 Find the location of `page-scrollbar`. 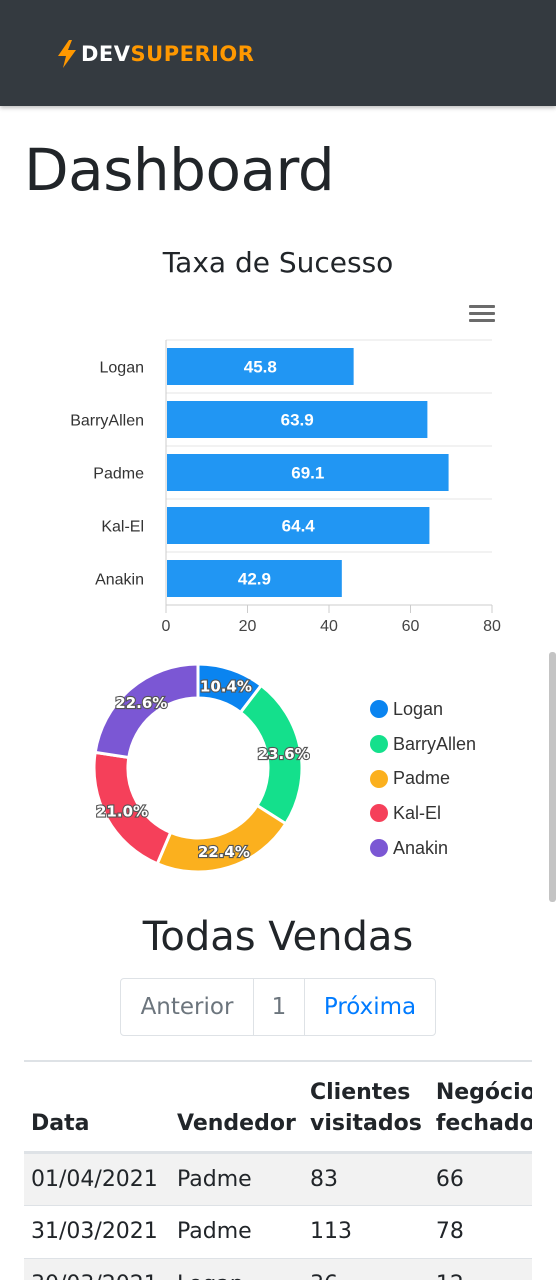

page-scrollbar is located at coordinates (552, 777).